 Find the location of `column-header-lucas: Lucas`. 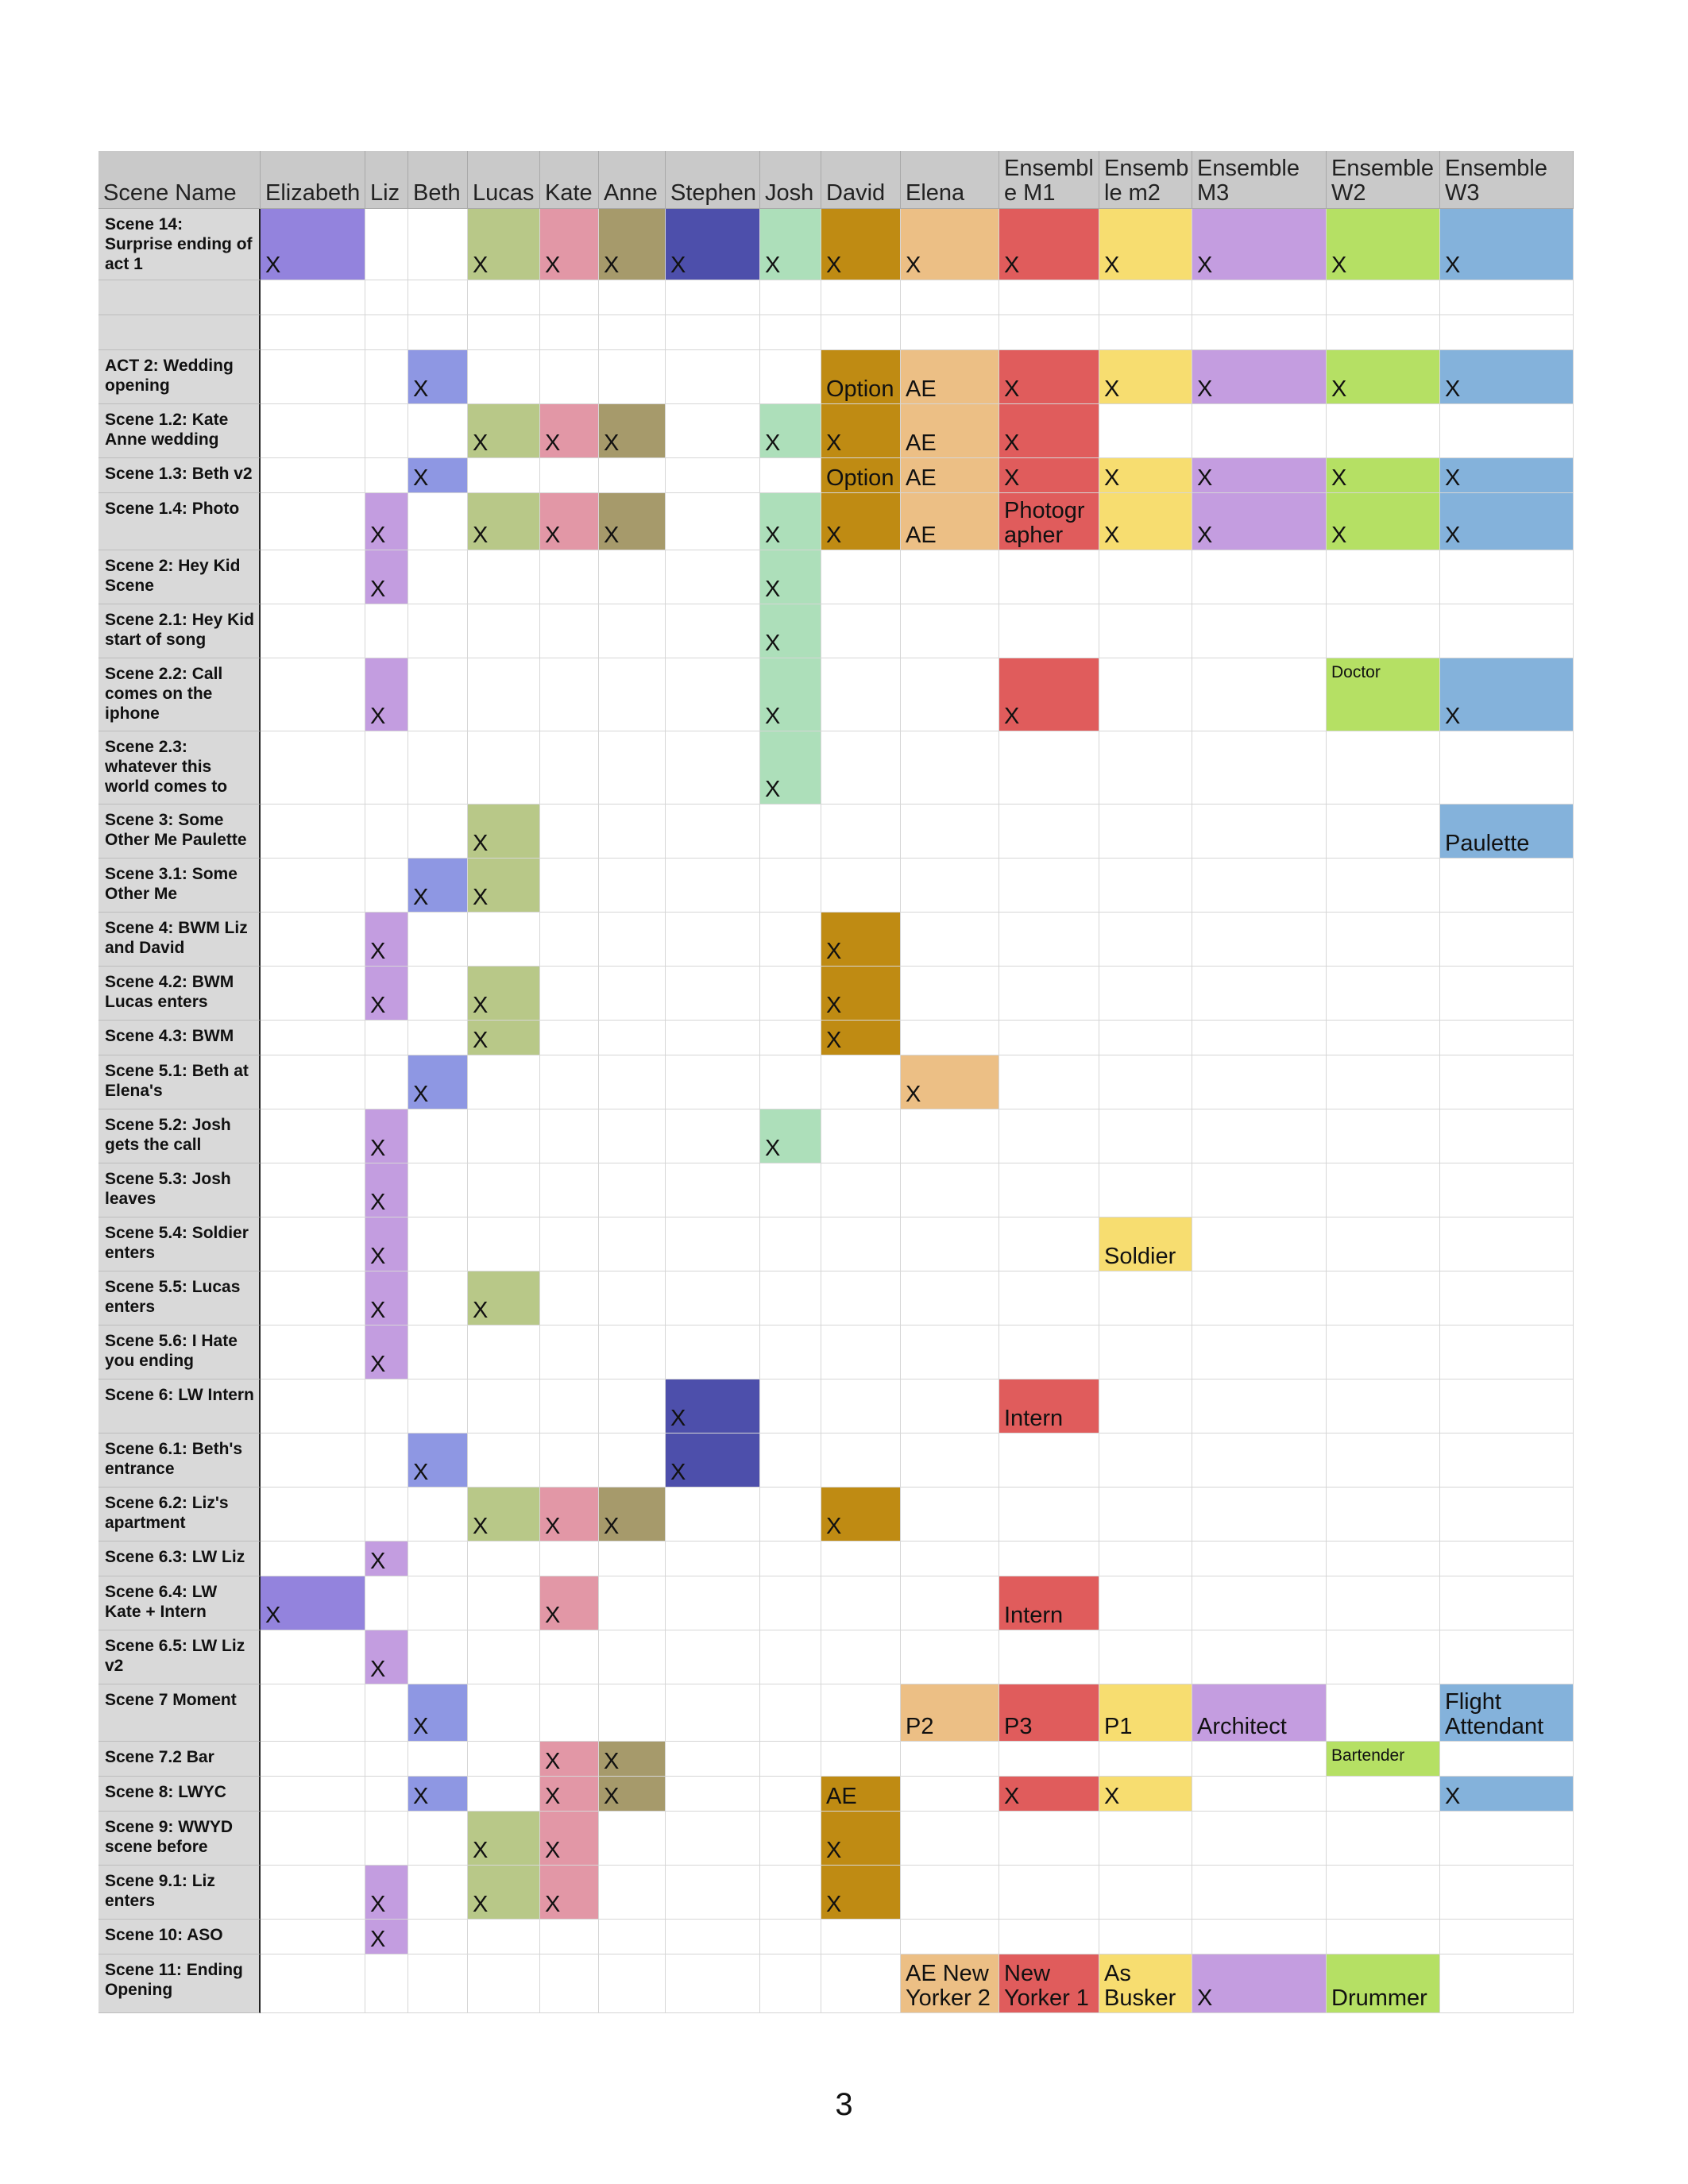

column-header-lucas: Lucas is located at coordinates (504, 180).